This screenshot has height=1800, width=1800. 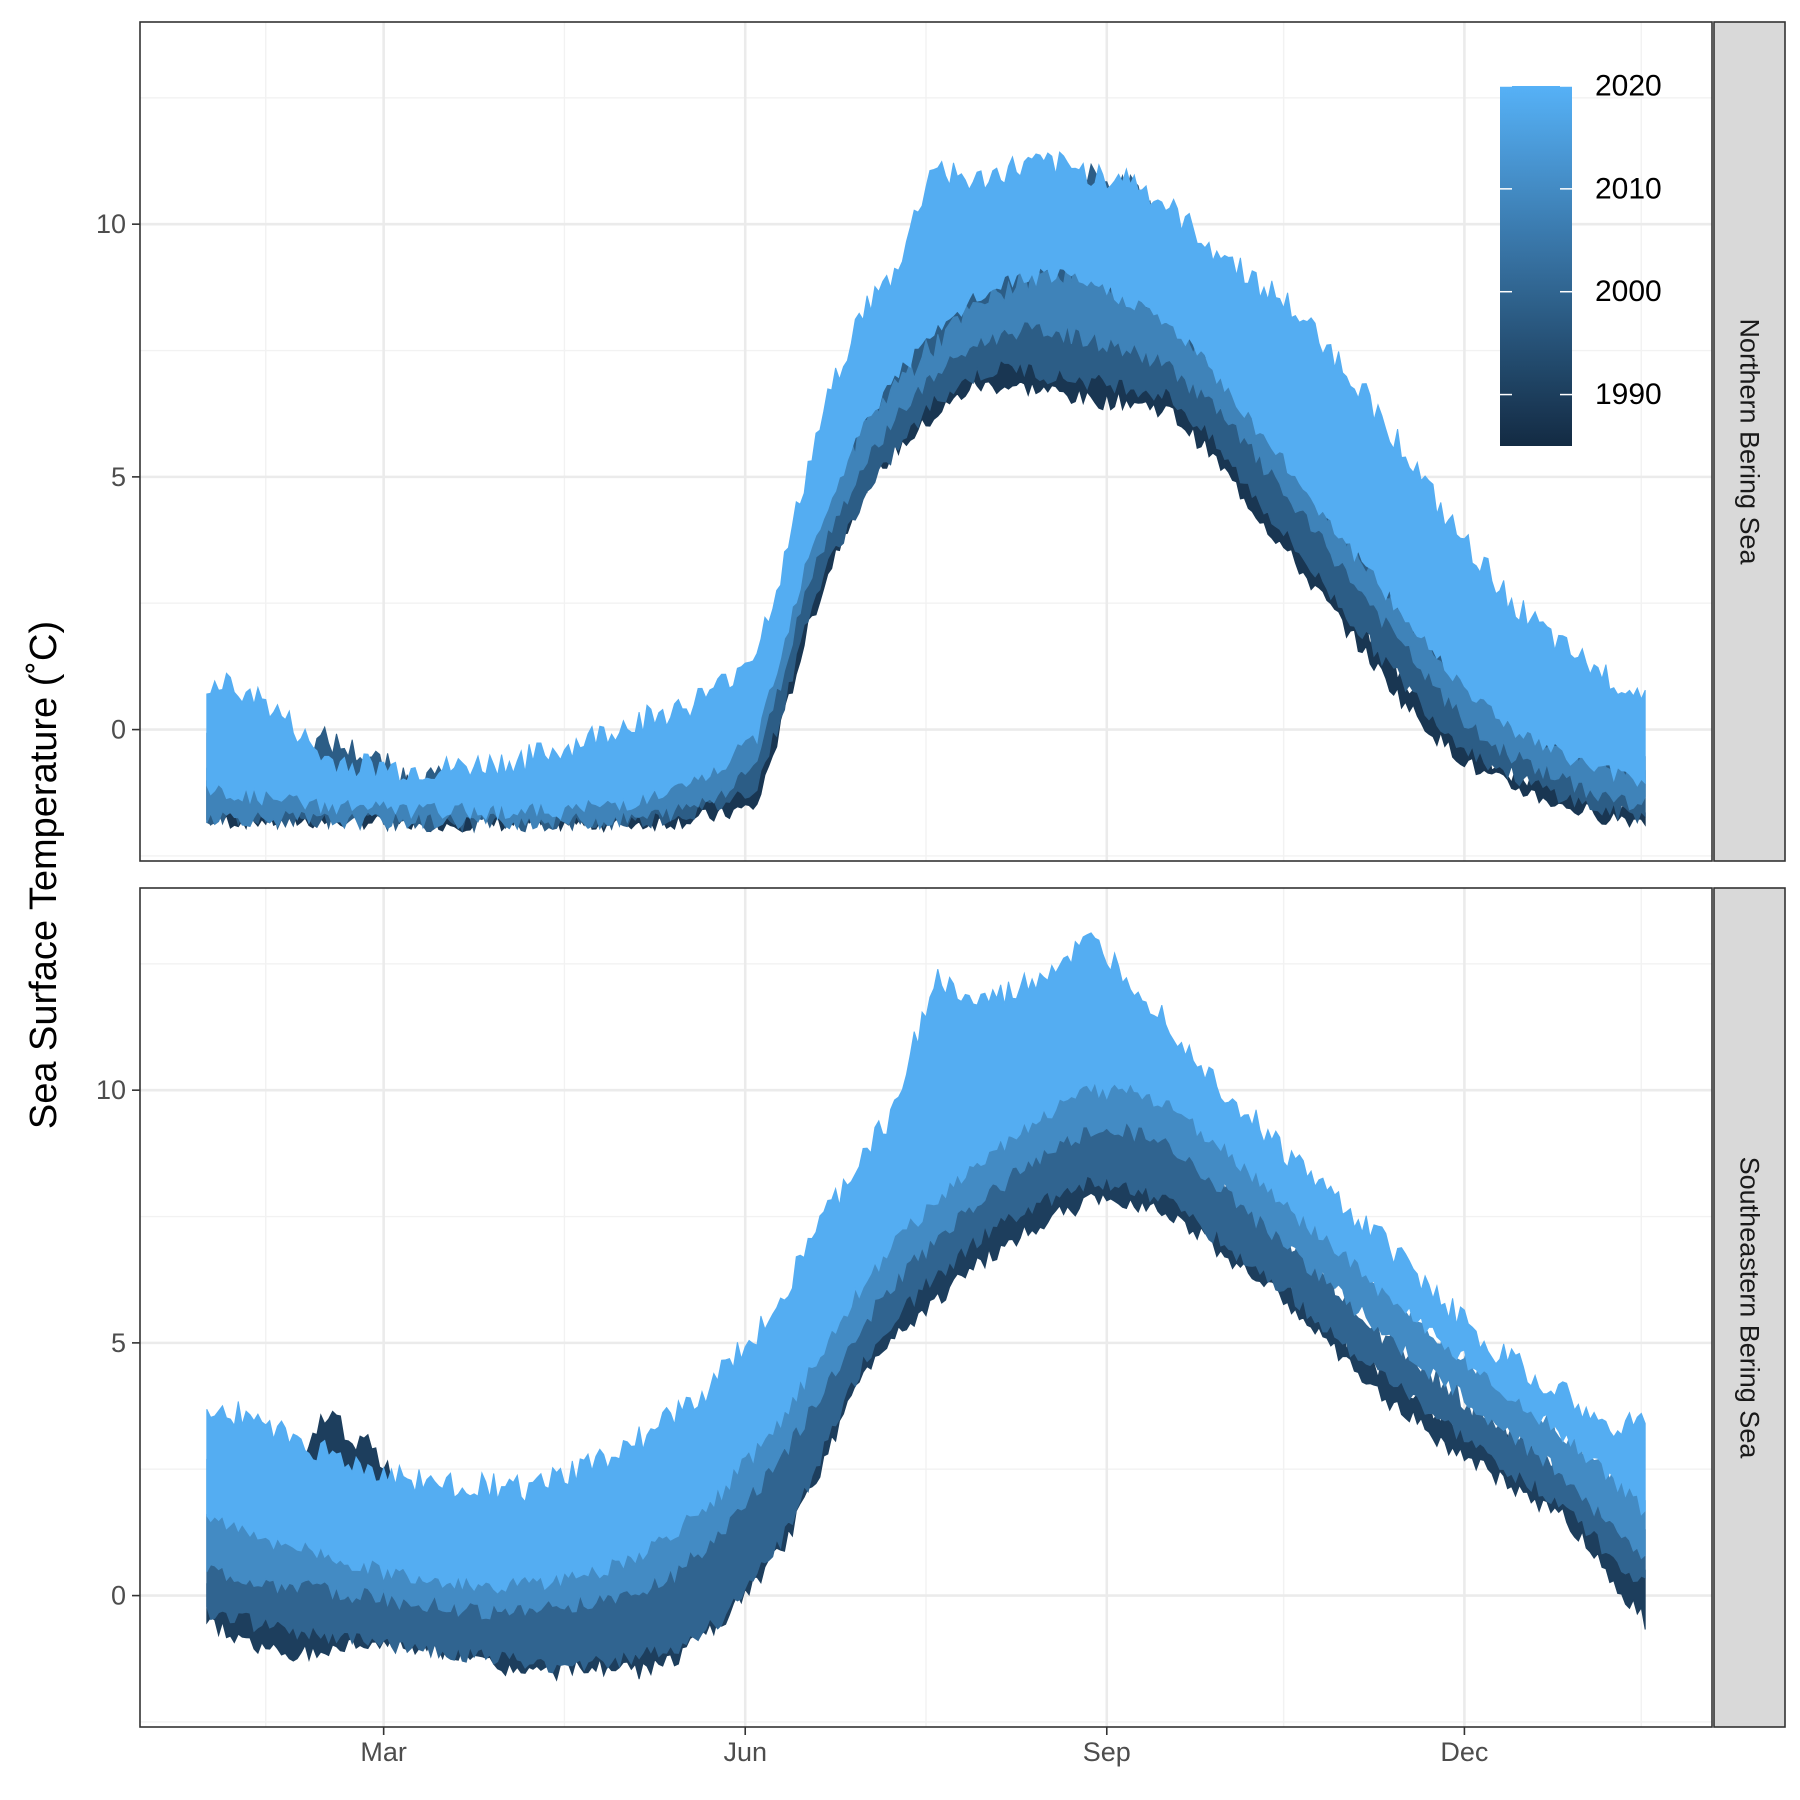 I want to click on legend-label: 2000, so click(x=1628, y=291).